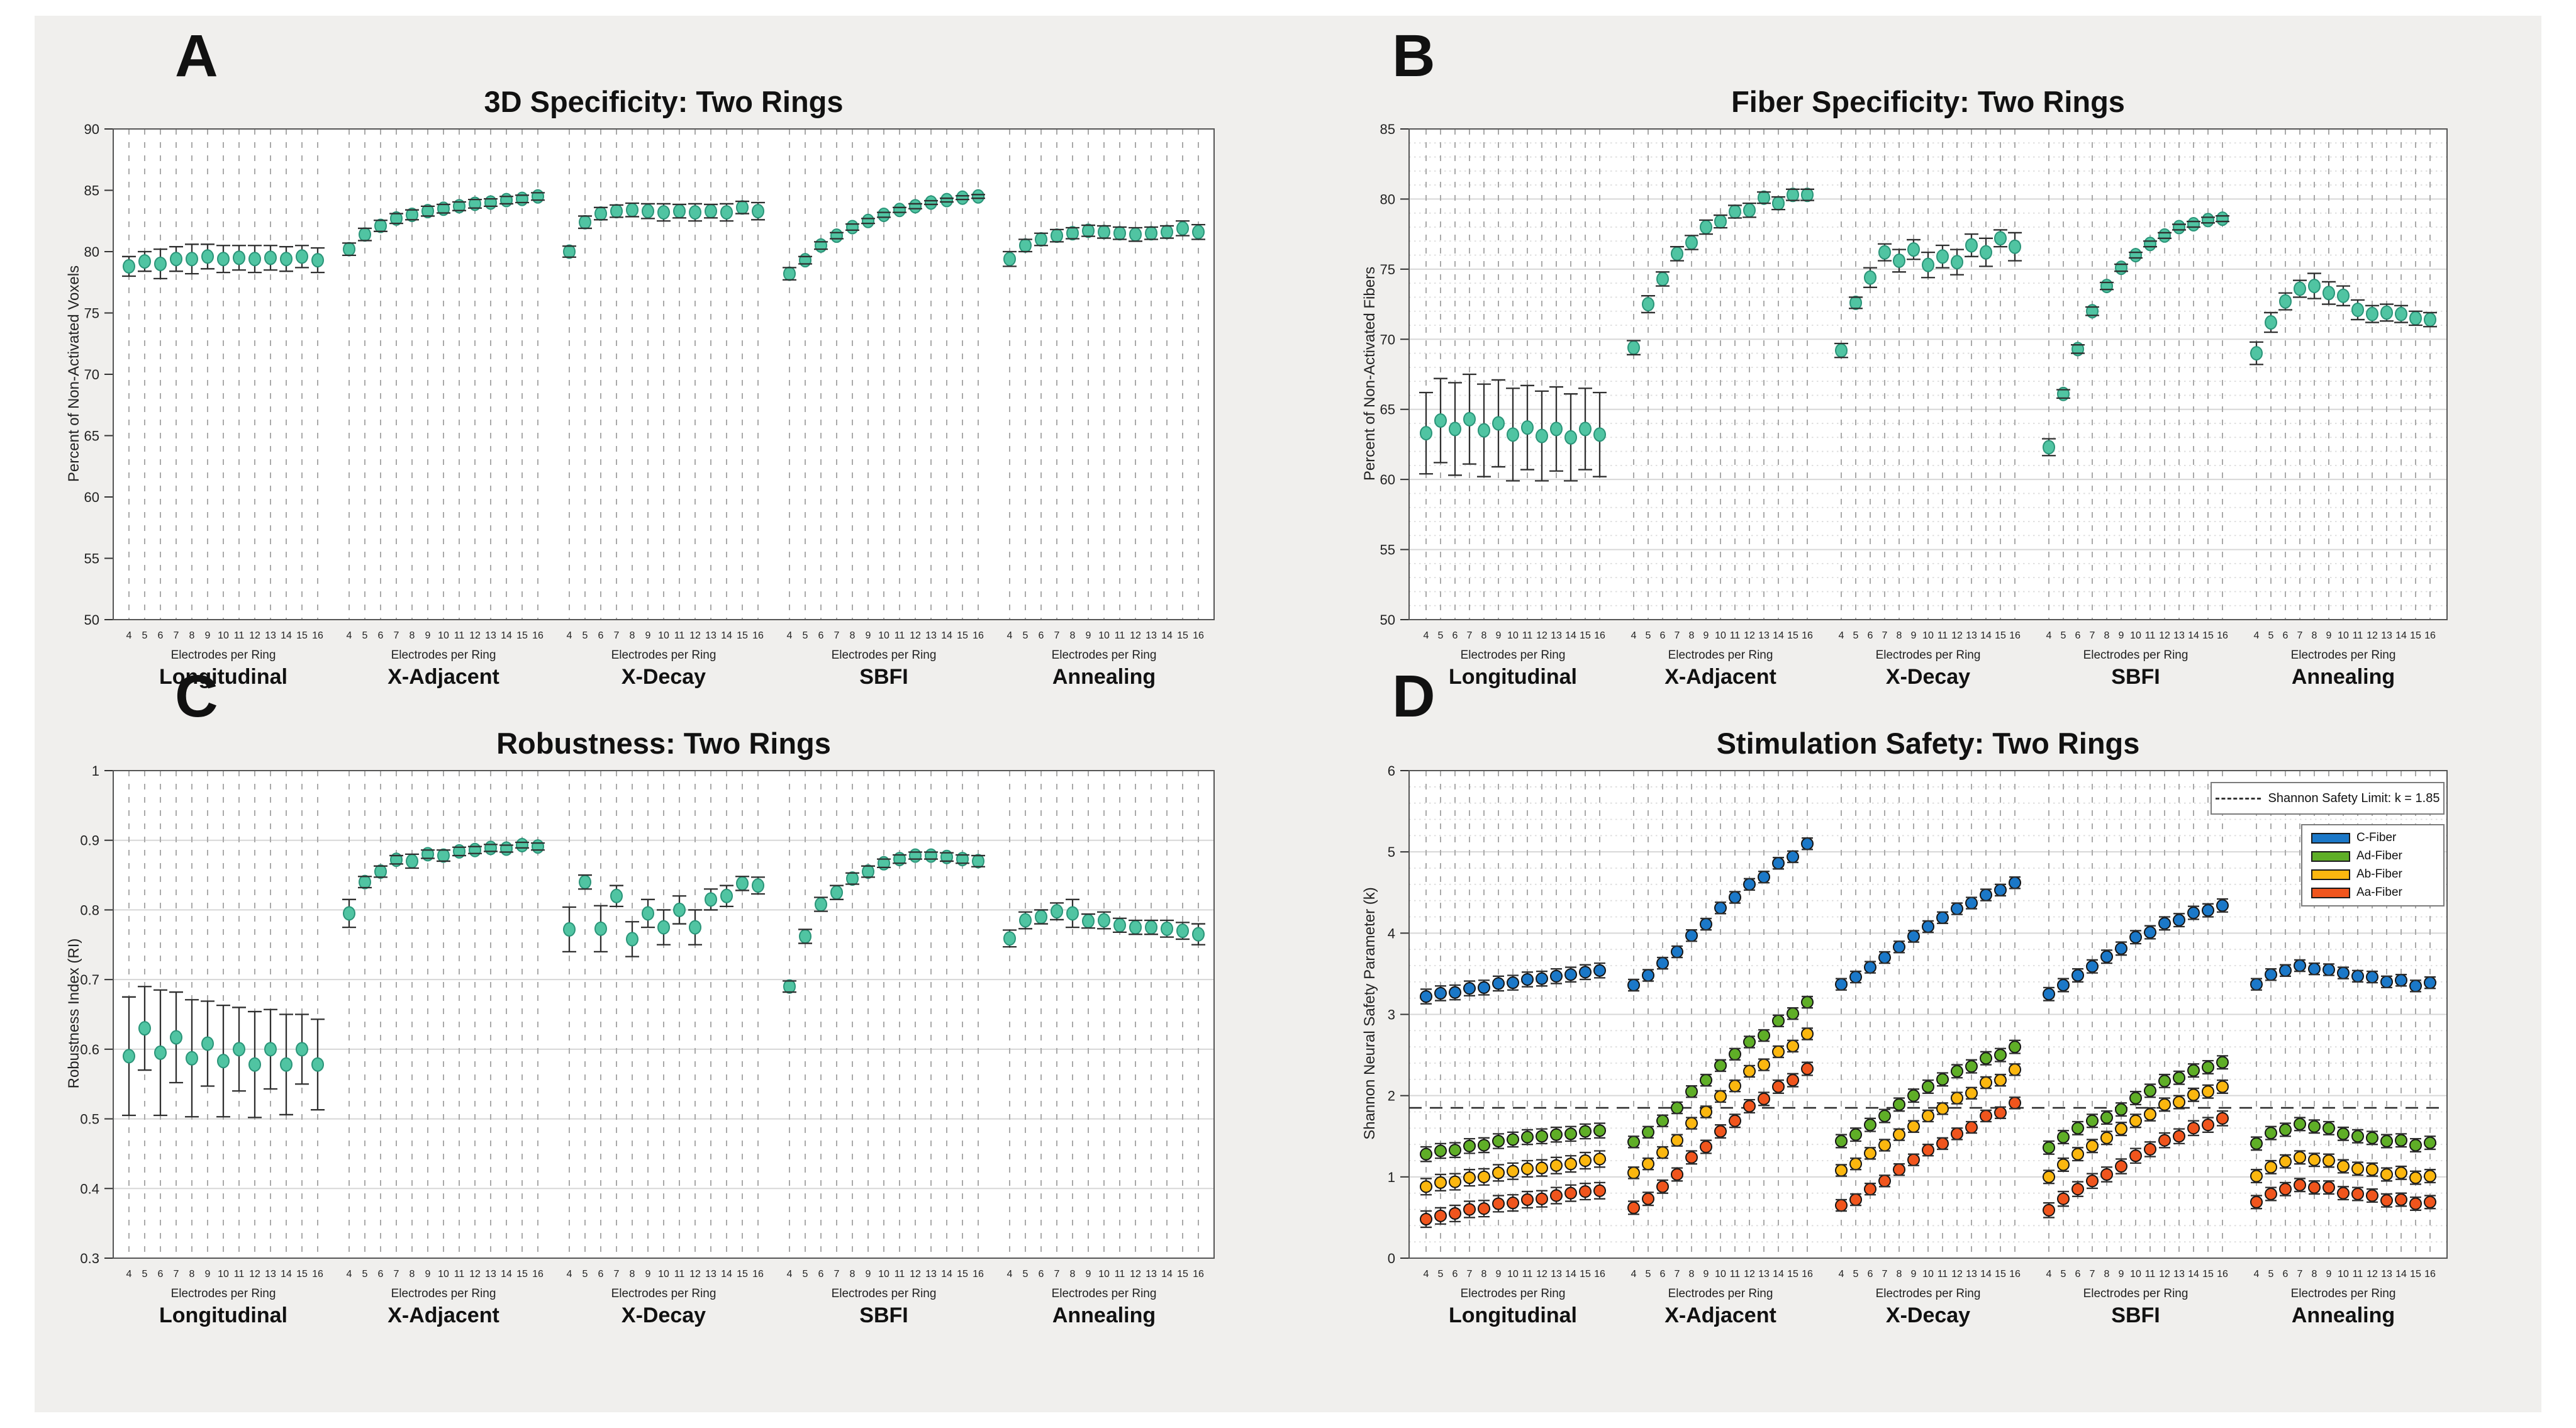  I want to click on svg-text: Annealing, so click(1104, 677).